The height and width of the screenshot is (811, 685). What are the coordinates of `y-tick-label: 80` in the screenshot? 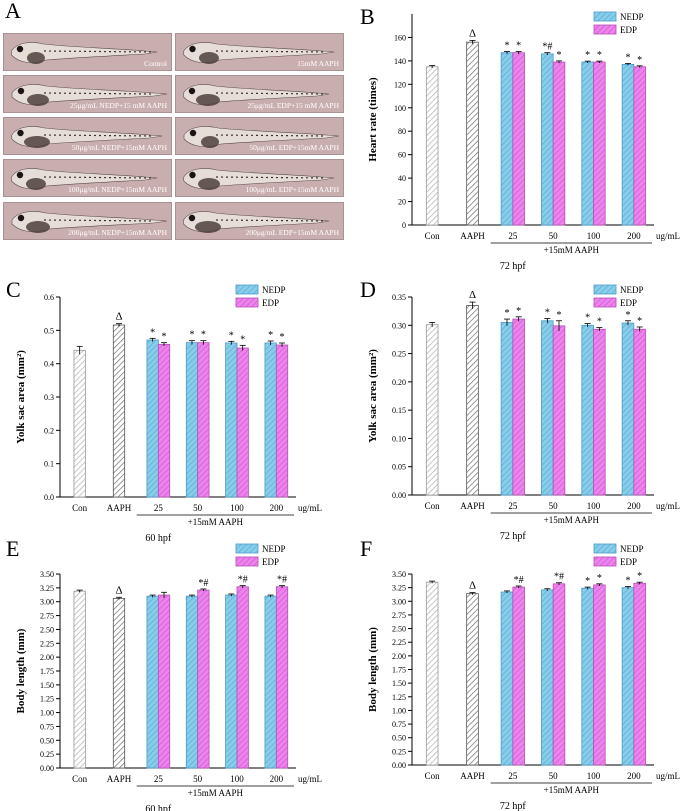 It's located at (402, 131).